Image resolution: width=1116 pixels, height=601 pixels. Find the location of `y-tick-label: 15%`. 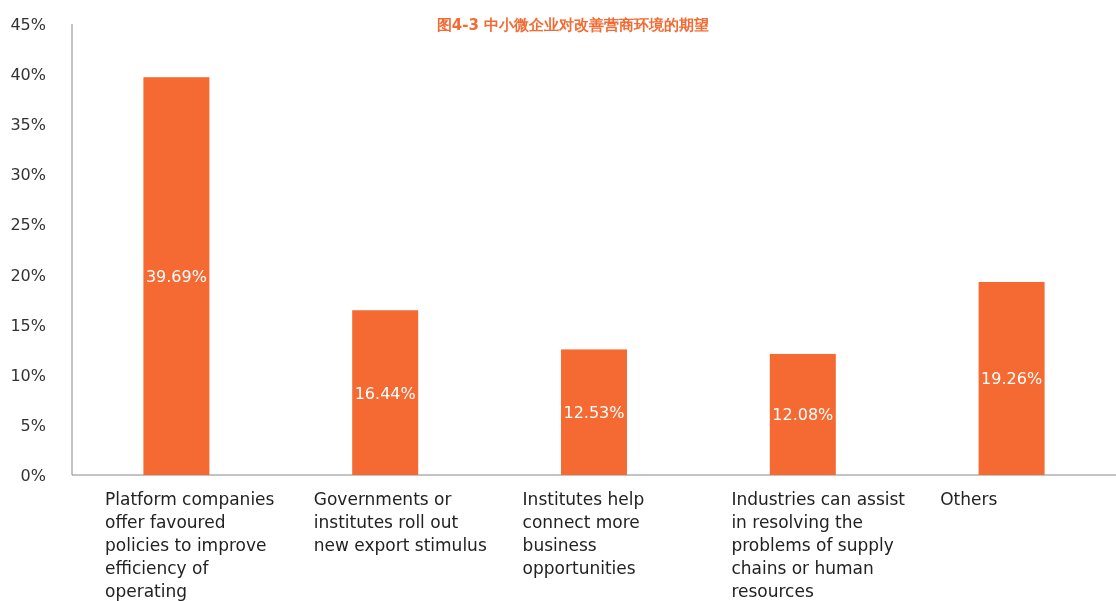

y-tick-label: 15% is located at coordinates (28, 325).